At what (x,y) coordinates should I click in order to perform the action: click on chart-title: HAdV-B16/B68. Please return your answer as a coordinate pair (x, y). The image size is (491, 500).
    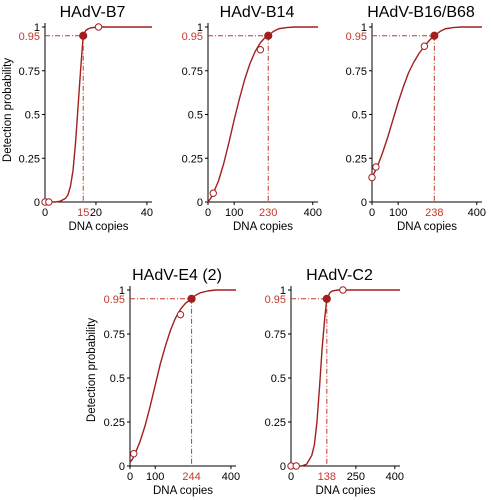
    Looking at the image, I should click on (421, 12).